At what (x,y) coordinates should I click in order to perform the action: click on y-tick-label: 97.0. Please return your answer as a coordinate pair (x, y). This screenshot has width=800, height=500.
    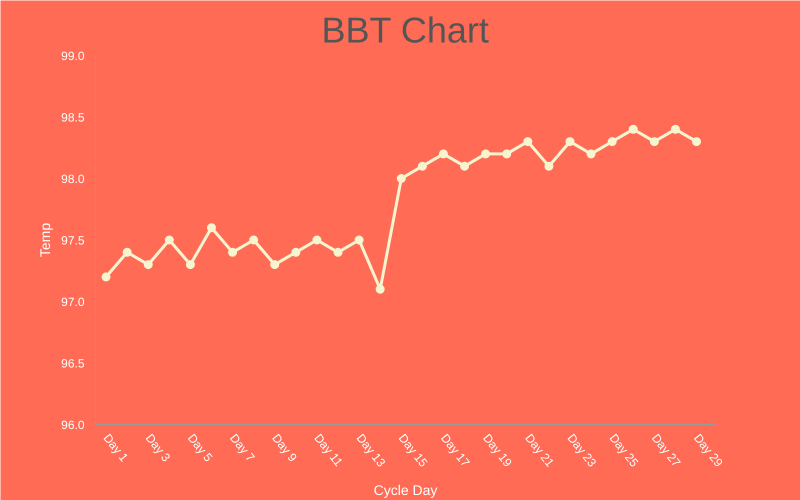
    Looking at the image, I should click on (73, 302).